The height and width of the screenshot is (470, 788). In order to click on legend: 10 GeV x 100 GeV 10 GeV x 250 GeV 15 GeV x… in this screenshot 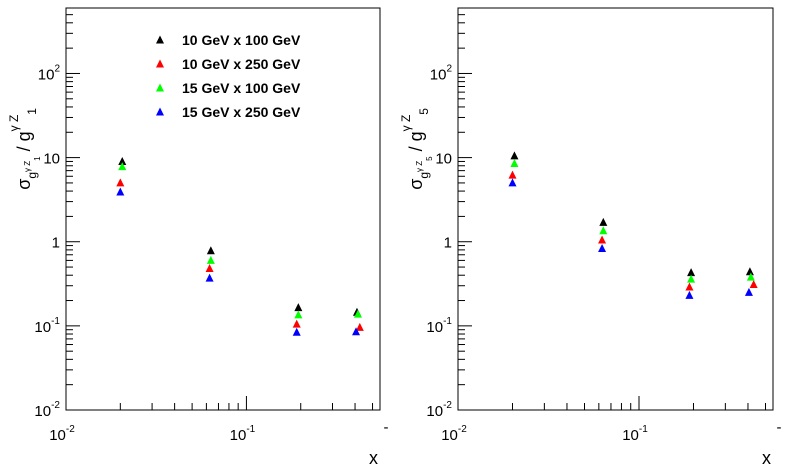, I will do `click(228, 76)`.